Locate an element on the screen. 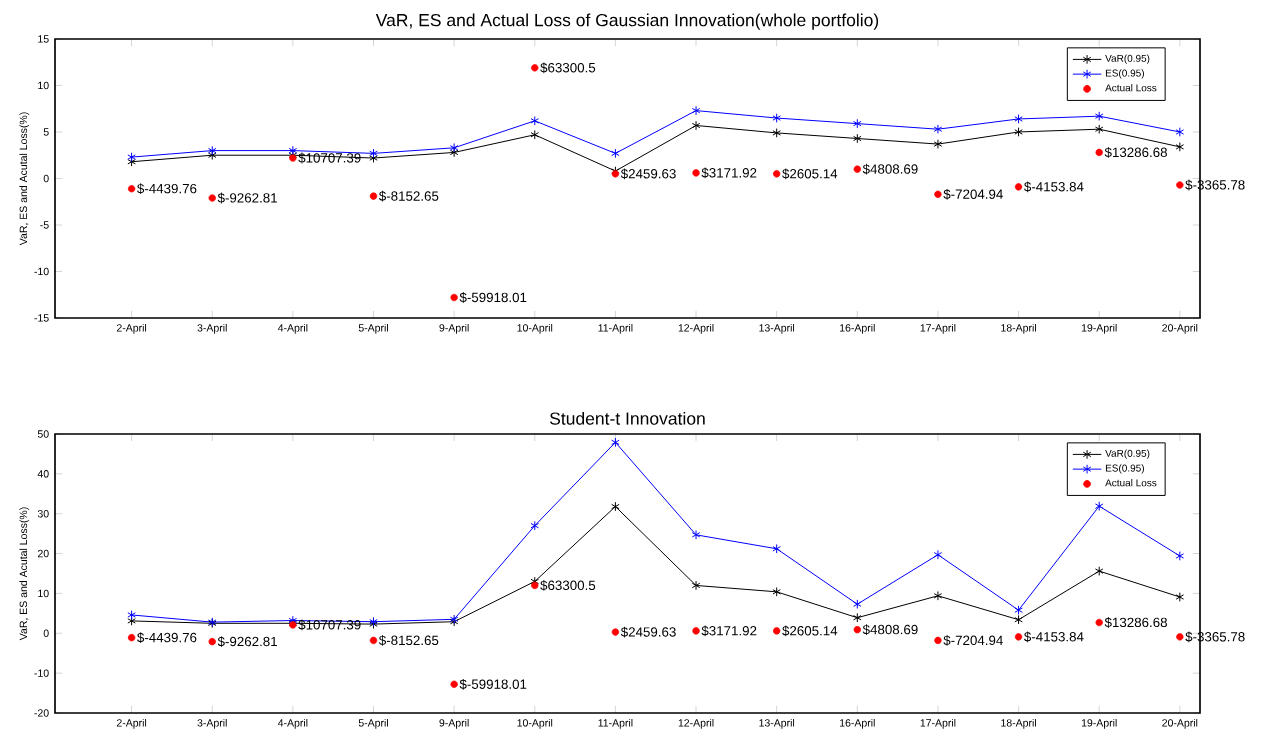 This screenshot has width=1264, height=743. x-tick-label: 20-April is located at coordinates (1180, 723).